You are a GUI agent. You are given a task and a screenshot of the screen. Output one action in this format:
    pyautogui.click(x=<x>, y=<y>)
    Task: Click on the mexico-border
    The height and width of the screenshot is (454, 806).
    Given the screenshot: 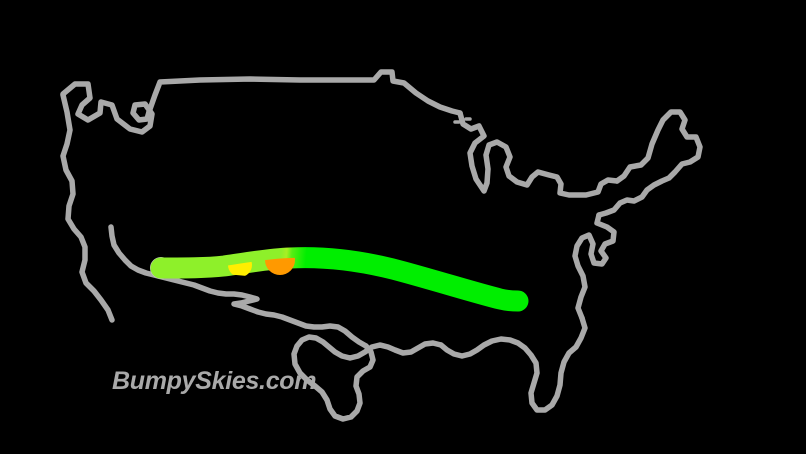 What is the action you would take?
    pyautogui.click(x=238, y=286)
    